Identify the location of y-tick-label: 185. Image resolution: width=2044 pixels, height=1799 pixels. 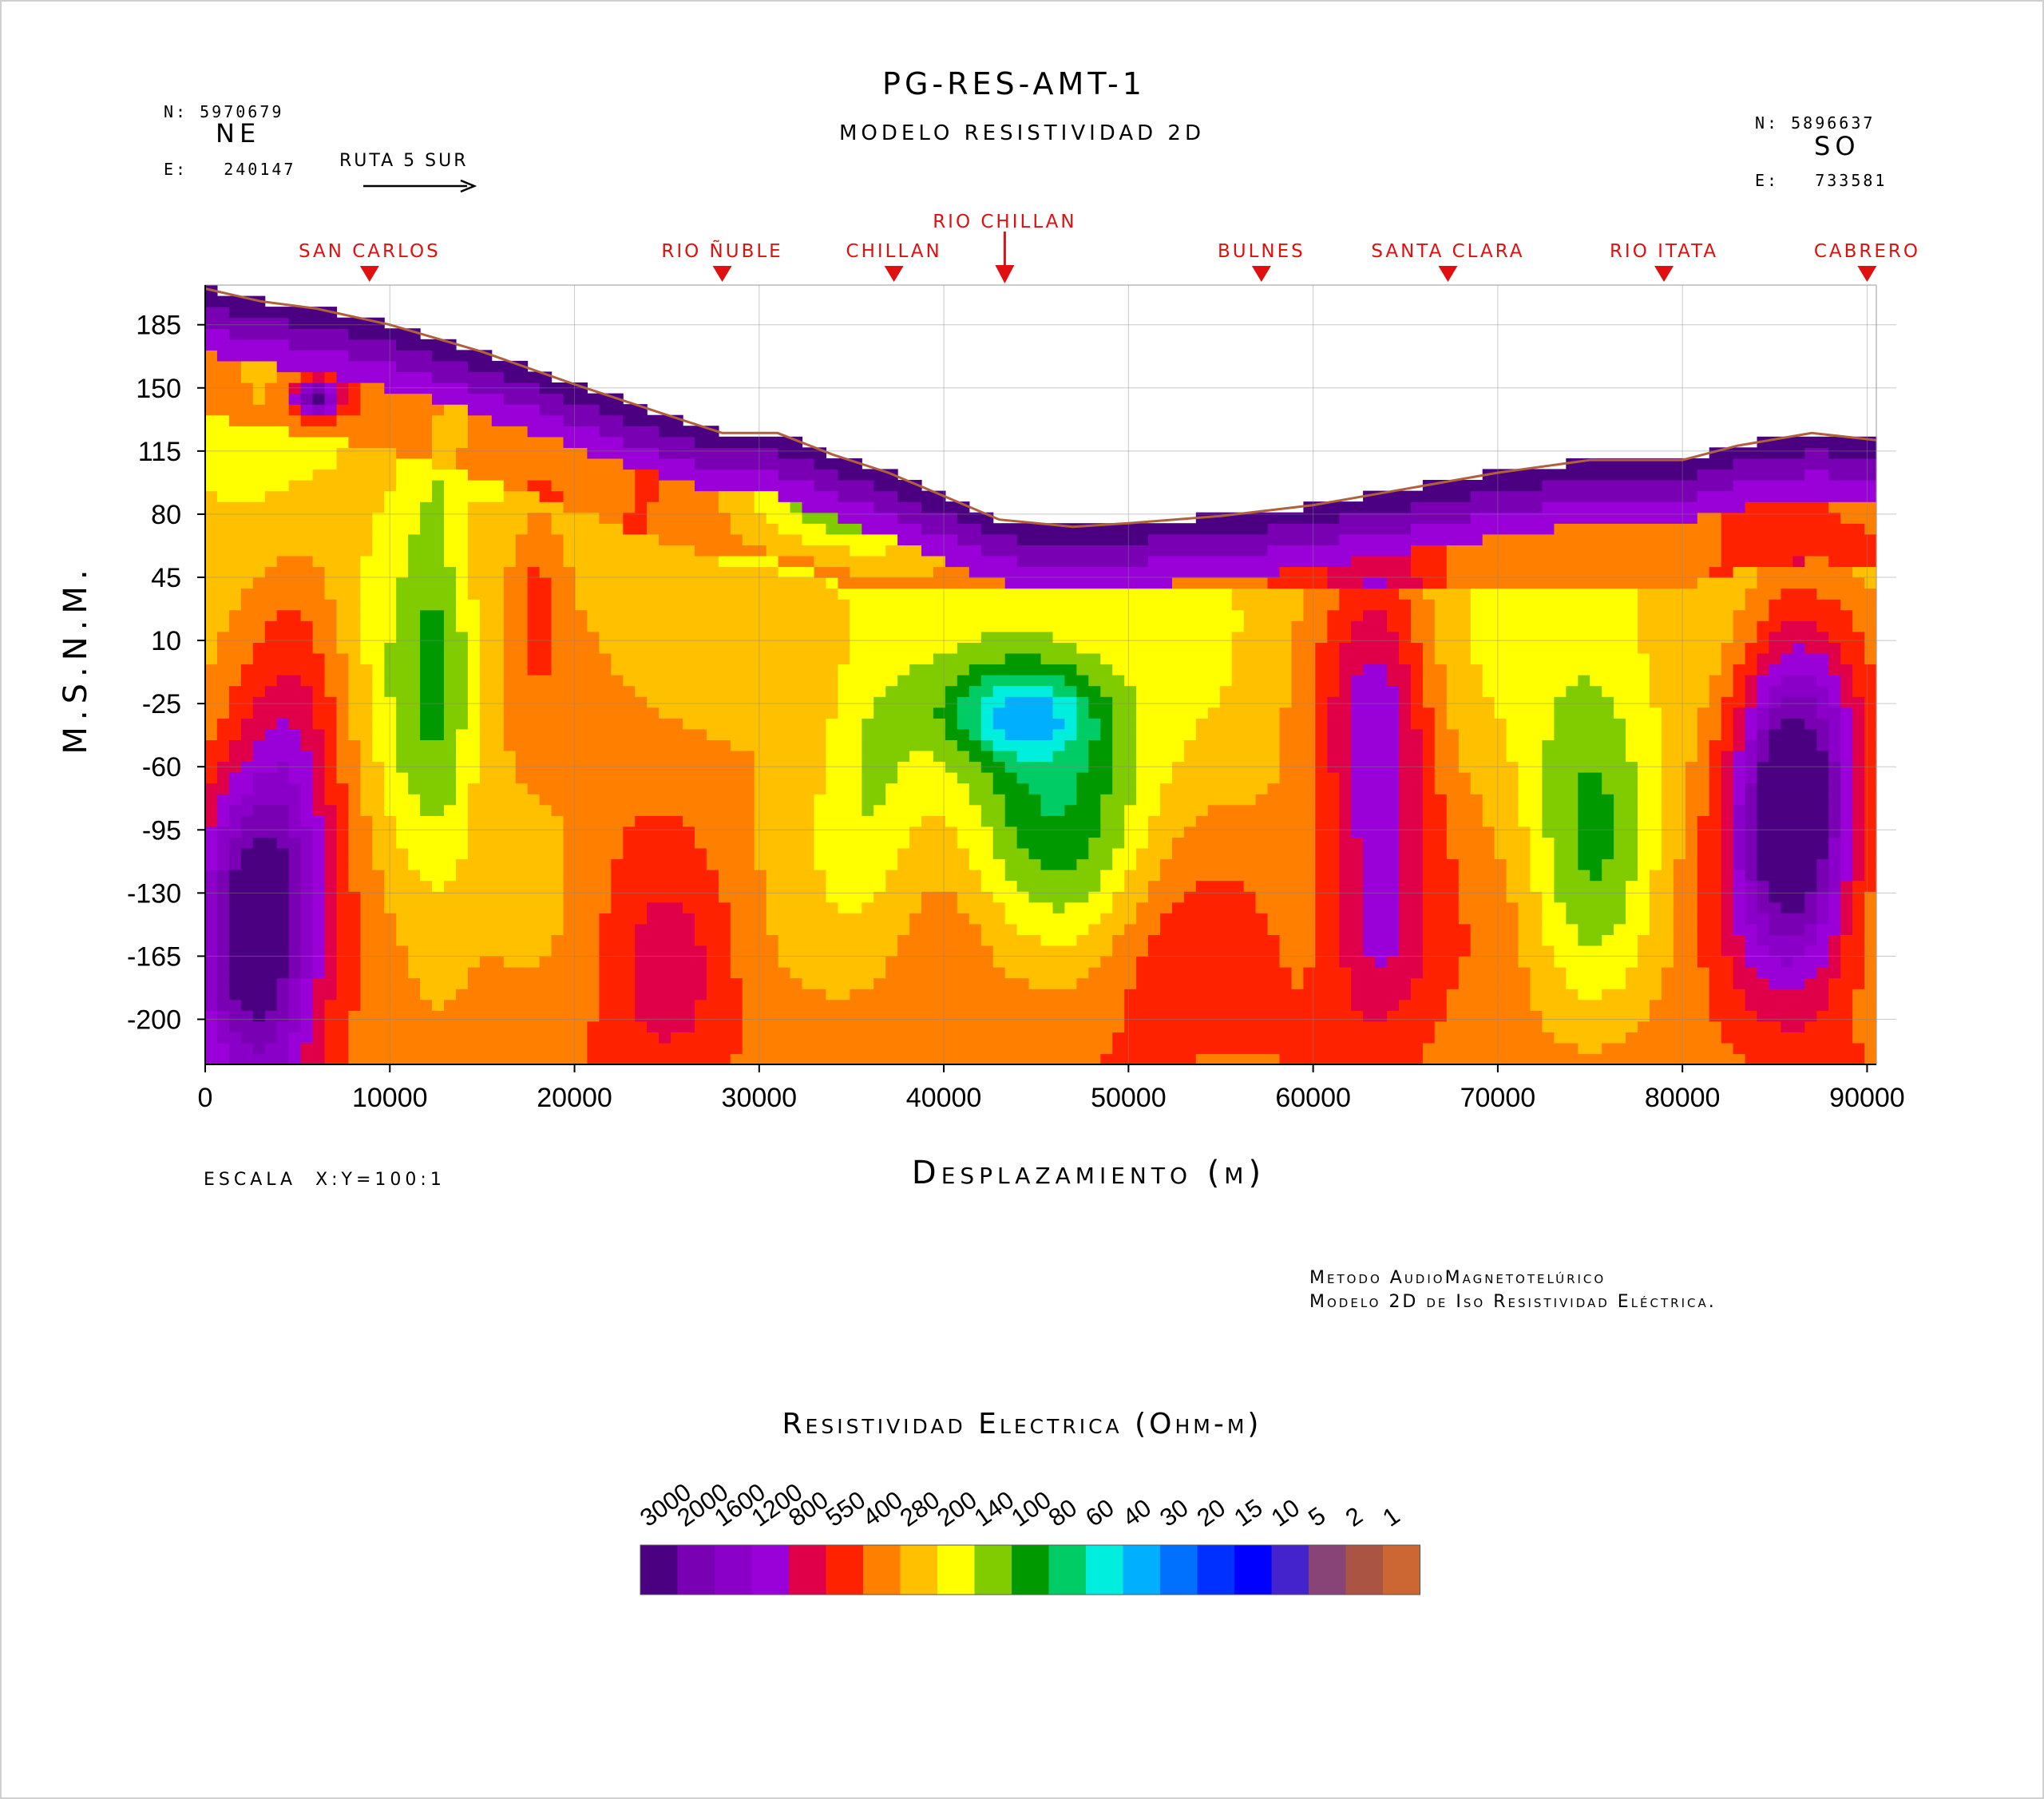
(158, 326).